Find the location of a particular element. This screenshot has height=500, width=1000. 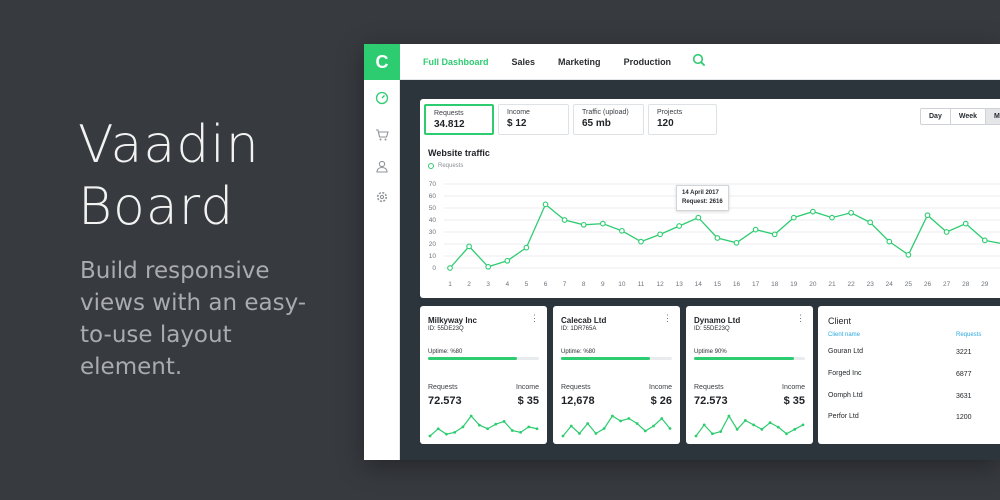

y-tick-label: 0 is located at coordinates (434, 268).